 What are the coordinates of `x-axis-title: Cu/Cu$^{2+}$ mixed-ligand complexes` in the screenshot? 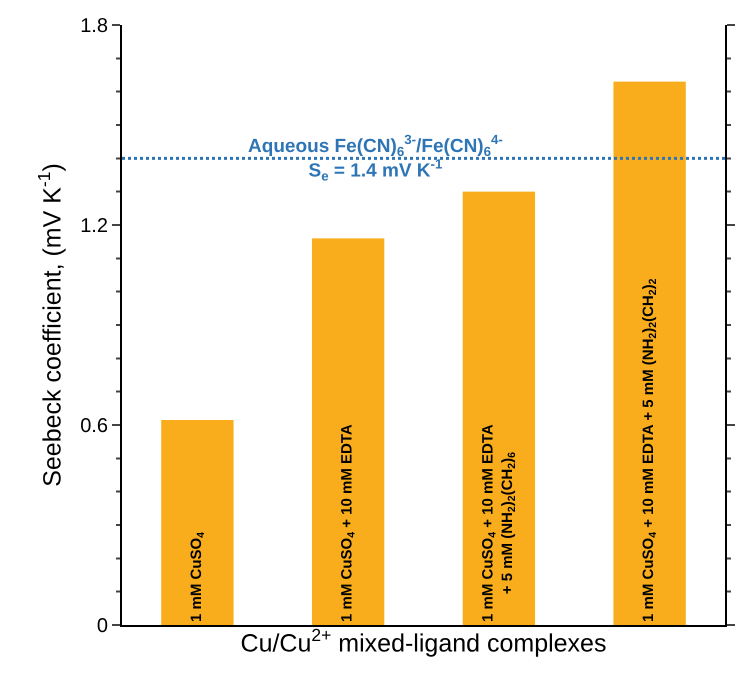 It's located at (423, 641).